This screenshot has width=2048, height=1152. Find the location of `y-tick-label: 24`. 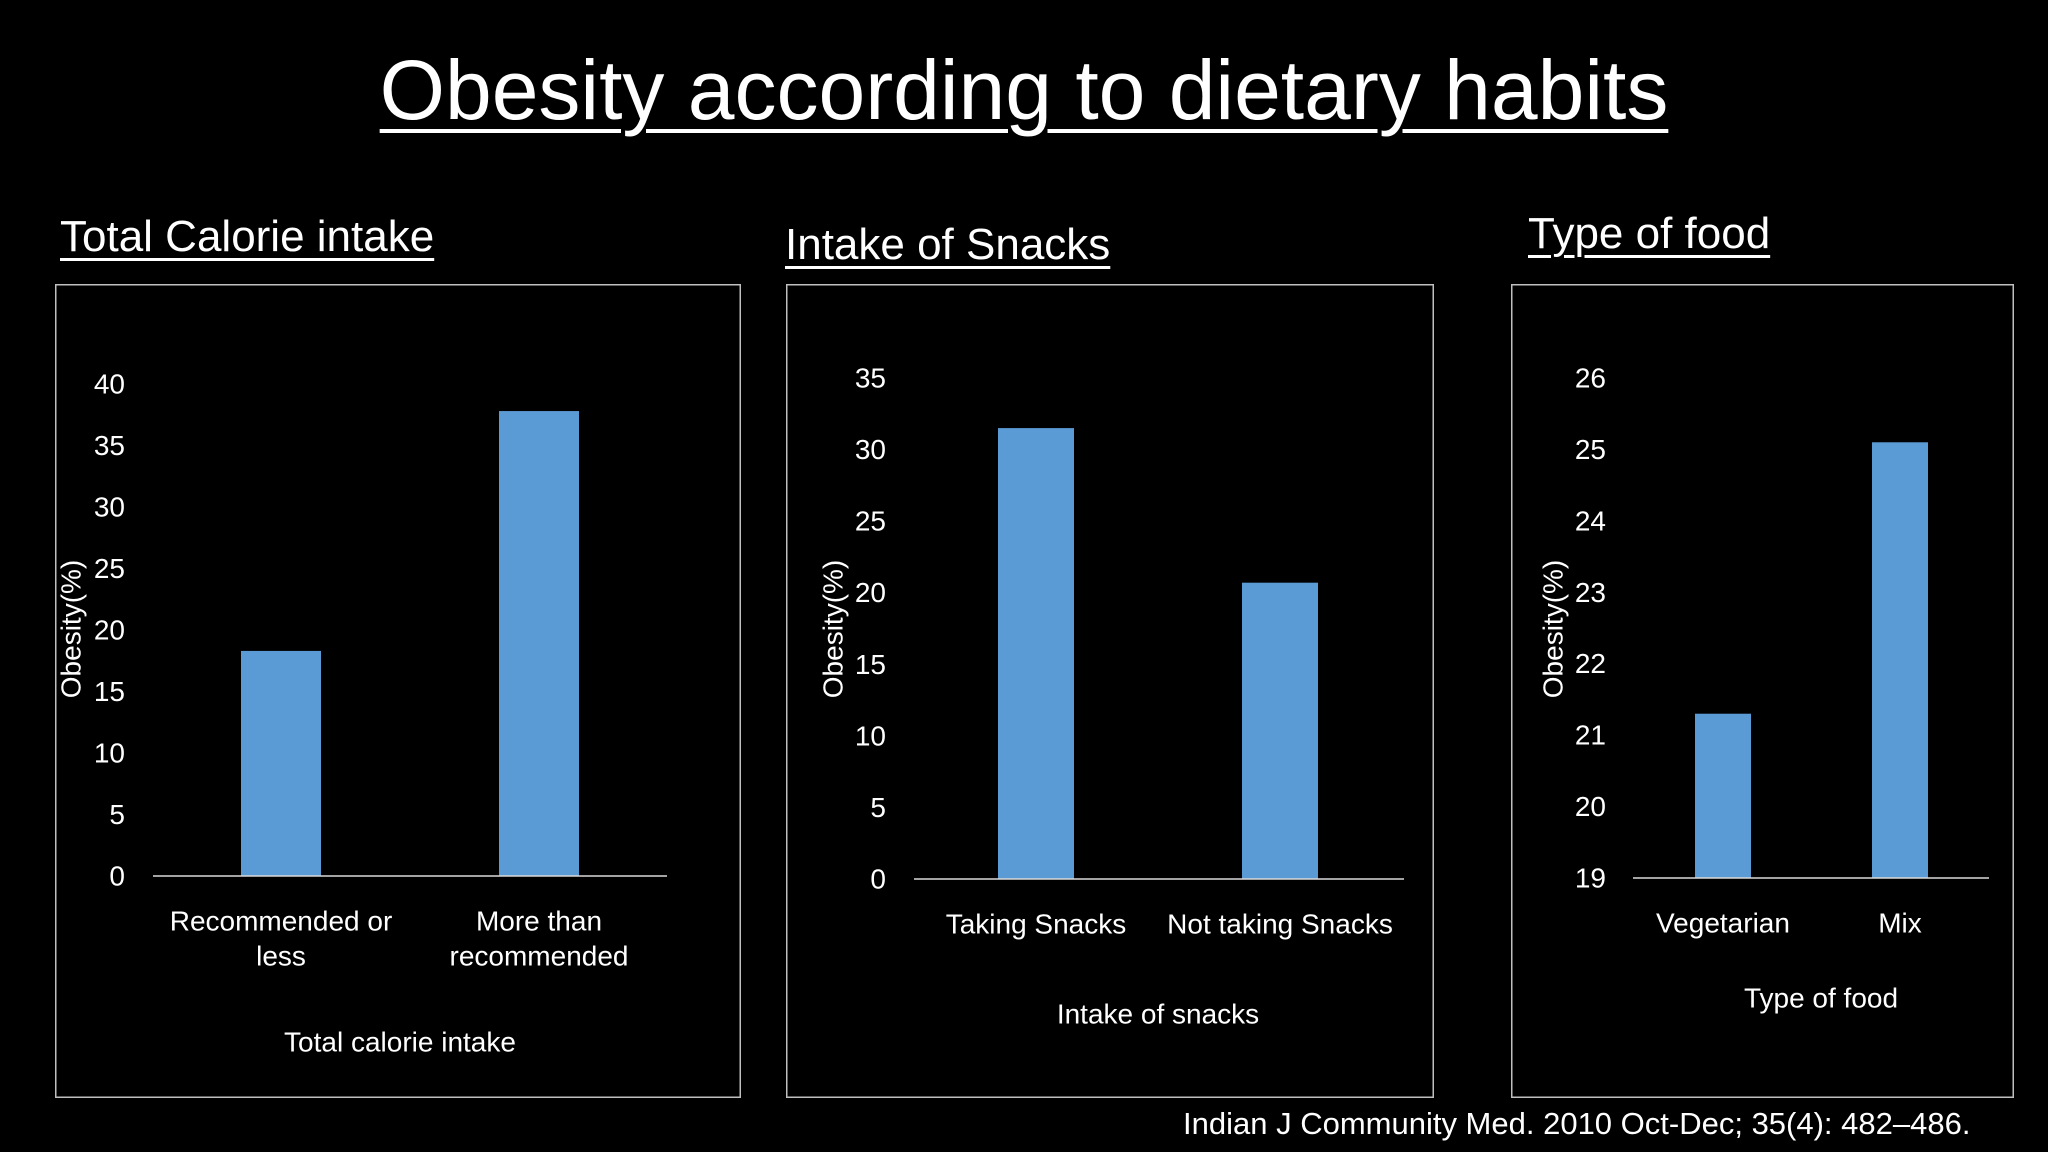

y-tick-label: 24 is located at coordinates (1590, 520).